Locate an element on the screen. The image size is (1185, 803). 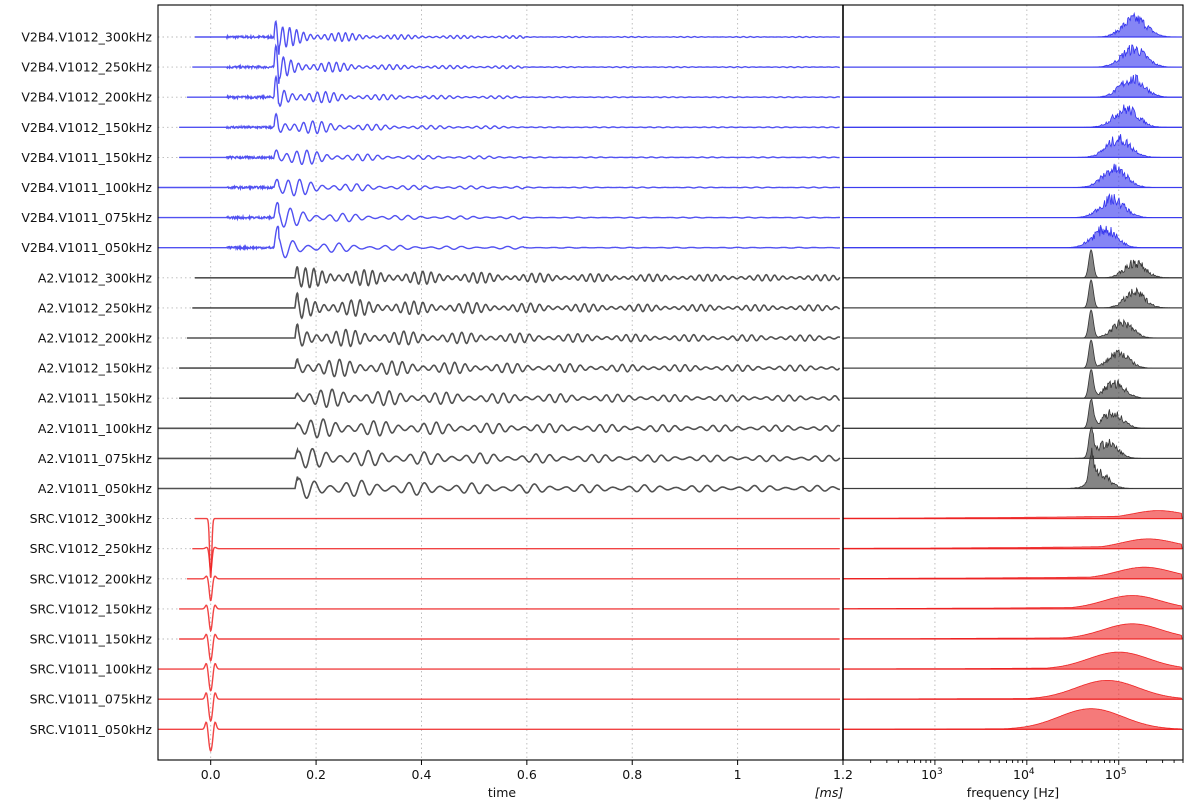
time-tick-label: 1 is located at coordinates (738, 774).